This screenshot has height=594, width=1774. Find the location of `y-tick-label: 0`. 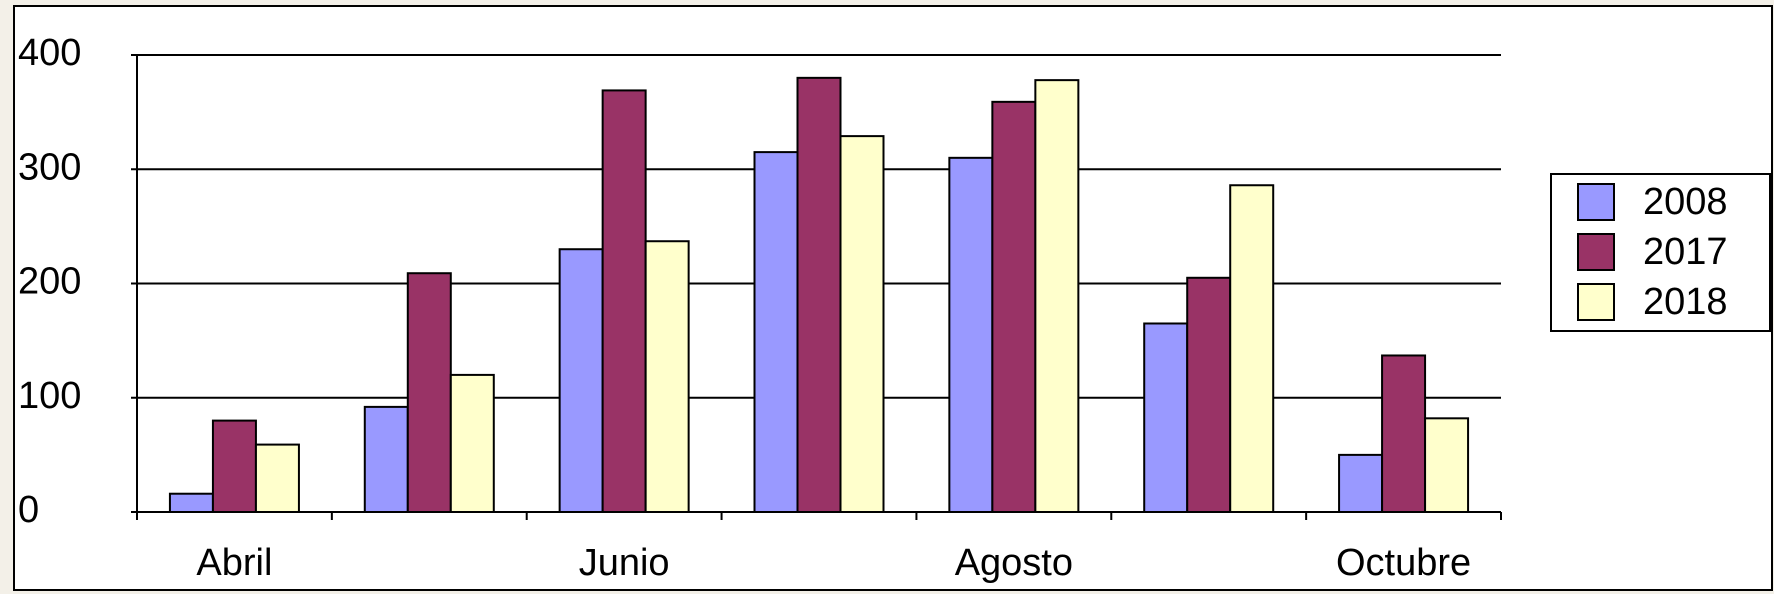

y-tick-label: 0 is located at coordinates (28, 510).